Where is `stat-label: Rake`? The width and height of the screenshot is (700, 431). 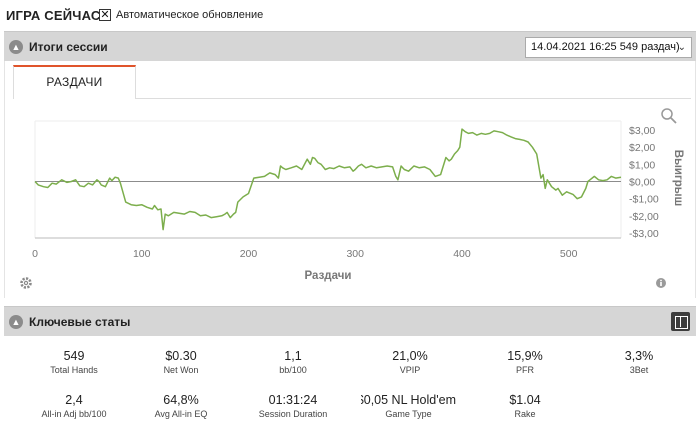 stat-label: Rake is located at coordinates (525, 414).